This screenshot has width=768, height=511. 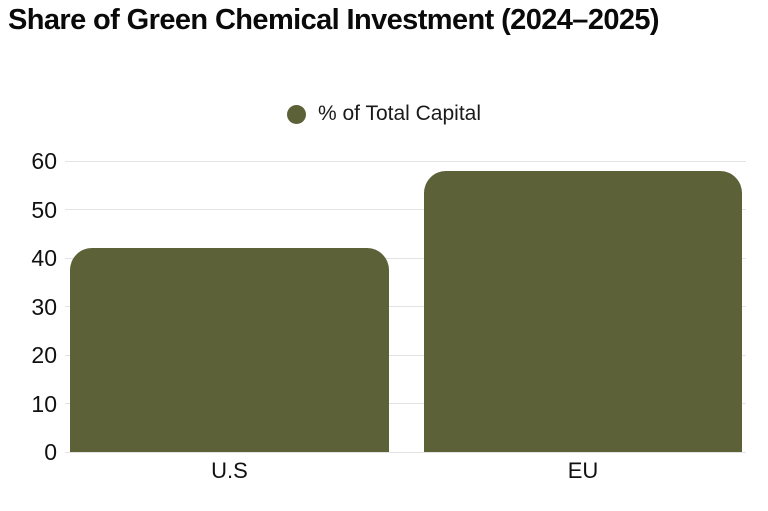 What do you see at coordinates (405, 306) in the screenshot?
I see `gridline-y30` at bounding box center [405, 306].